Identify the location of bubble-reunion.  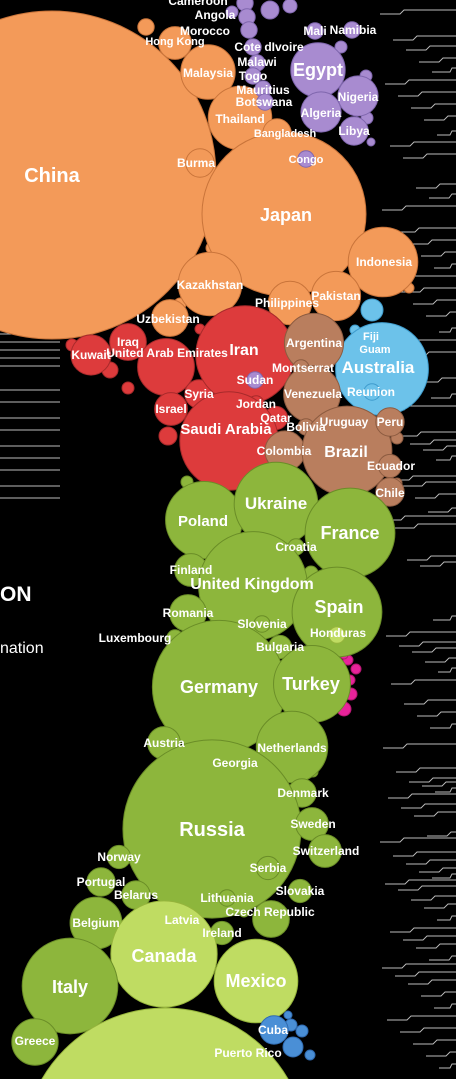
(372, 392).